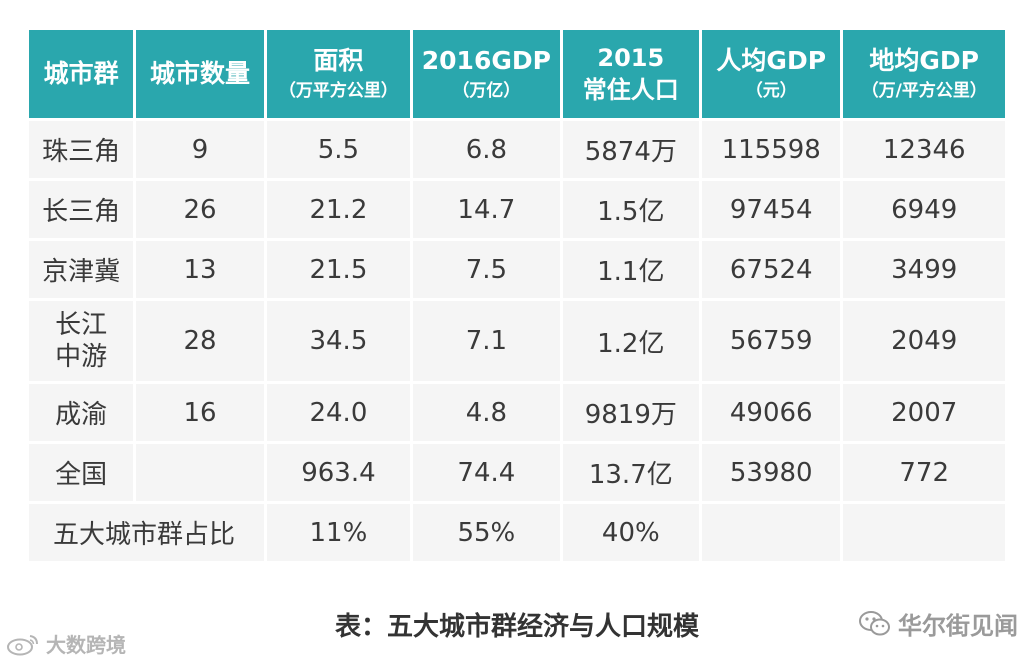 The height and width of the screenshot is (660, 1034). Describe the element at coordinates (924, 75) in the screenshot. I see `header-gdp-per-area: 地均GDP （万/平方公里）` at that location.